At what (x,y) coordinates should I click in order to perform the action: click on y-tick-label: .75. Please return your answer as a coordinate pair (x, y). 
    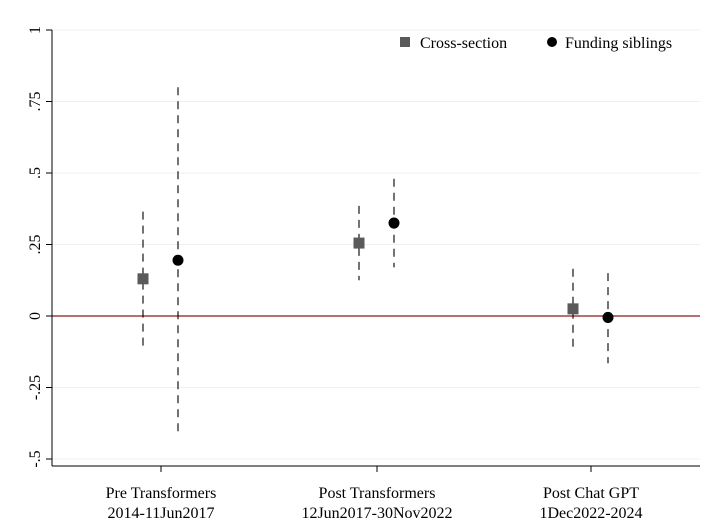
    Looking at the image, I should click on (35, 102).